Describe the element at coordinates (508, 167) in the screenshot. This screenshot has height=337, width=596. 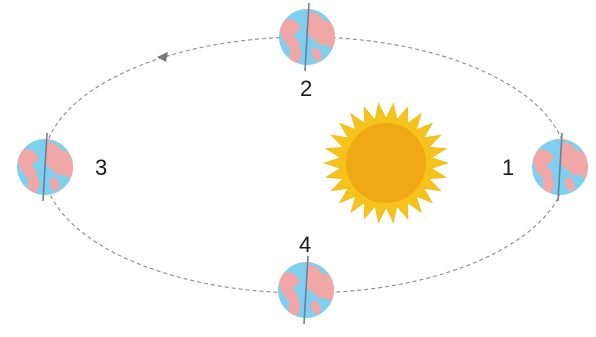
I see `position-label-1: 1` at that location.